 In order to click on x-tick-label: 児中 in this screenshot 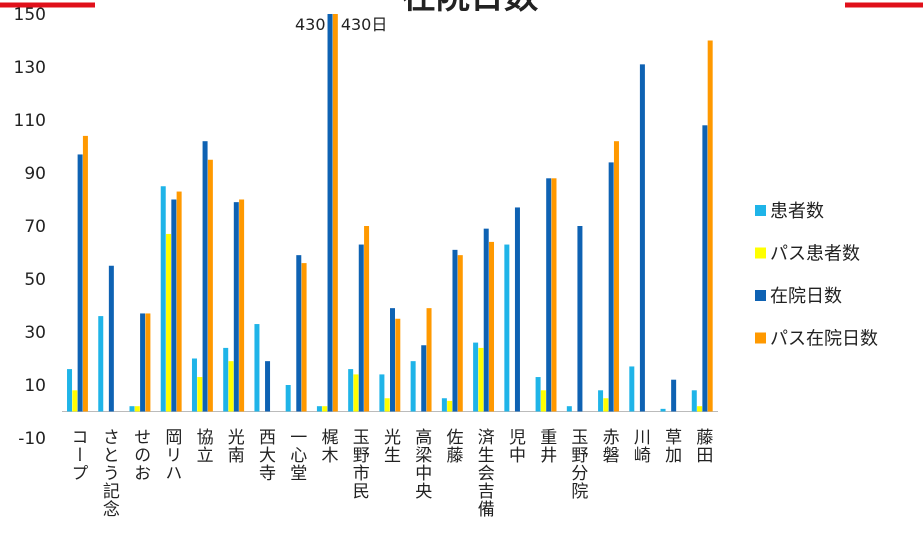, I will do `click(515, 446)`.